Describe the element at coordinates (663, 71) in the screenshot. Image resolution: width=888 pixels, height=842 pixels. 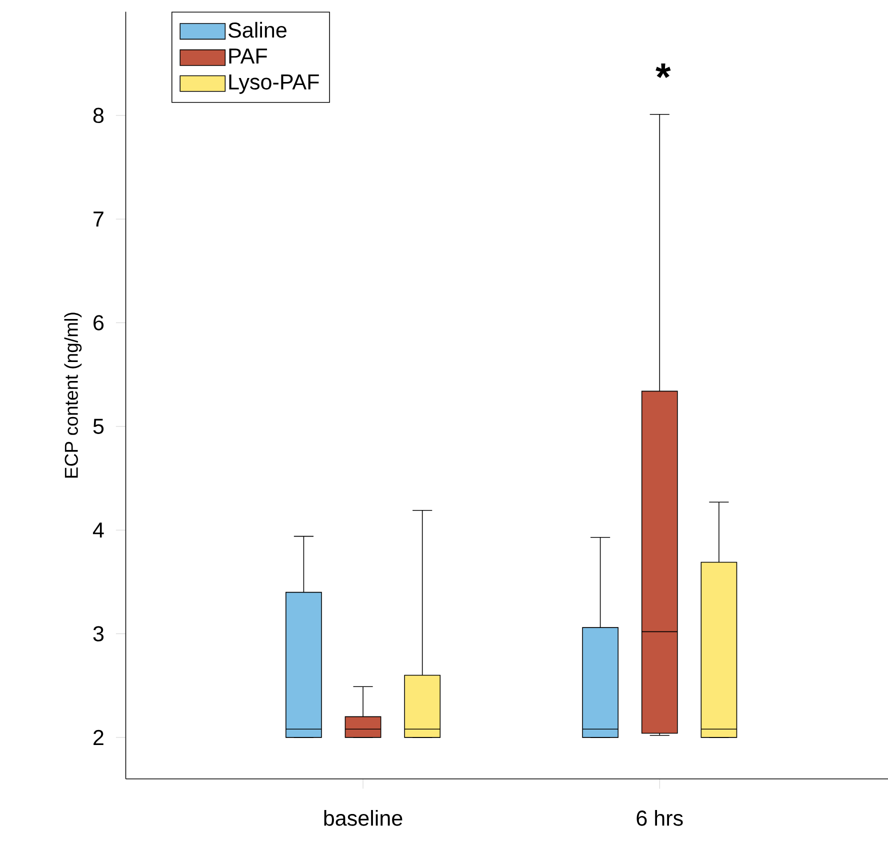
I see `annotation: *` at that location.